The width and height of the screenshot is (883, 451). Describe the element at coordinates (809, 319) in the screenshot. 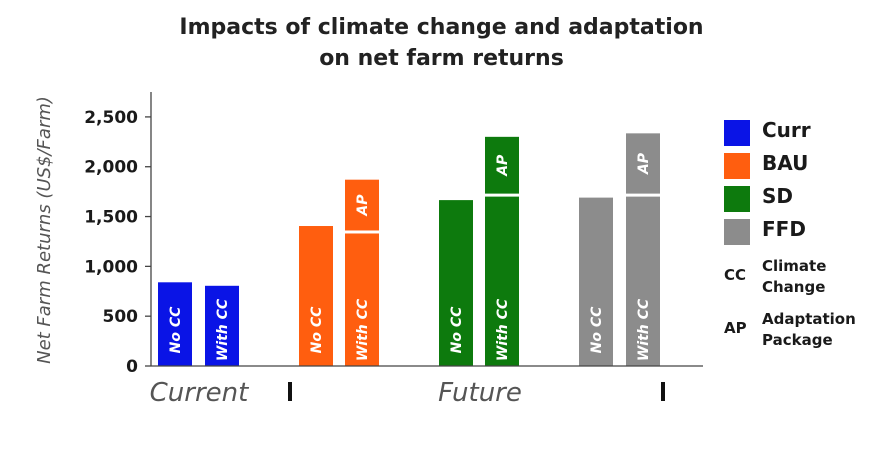

I see `abbreviation-ap-line-1: Adaptation` at that location.